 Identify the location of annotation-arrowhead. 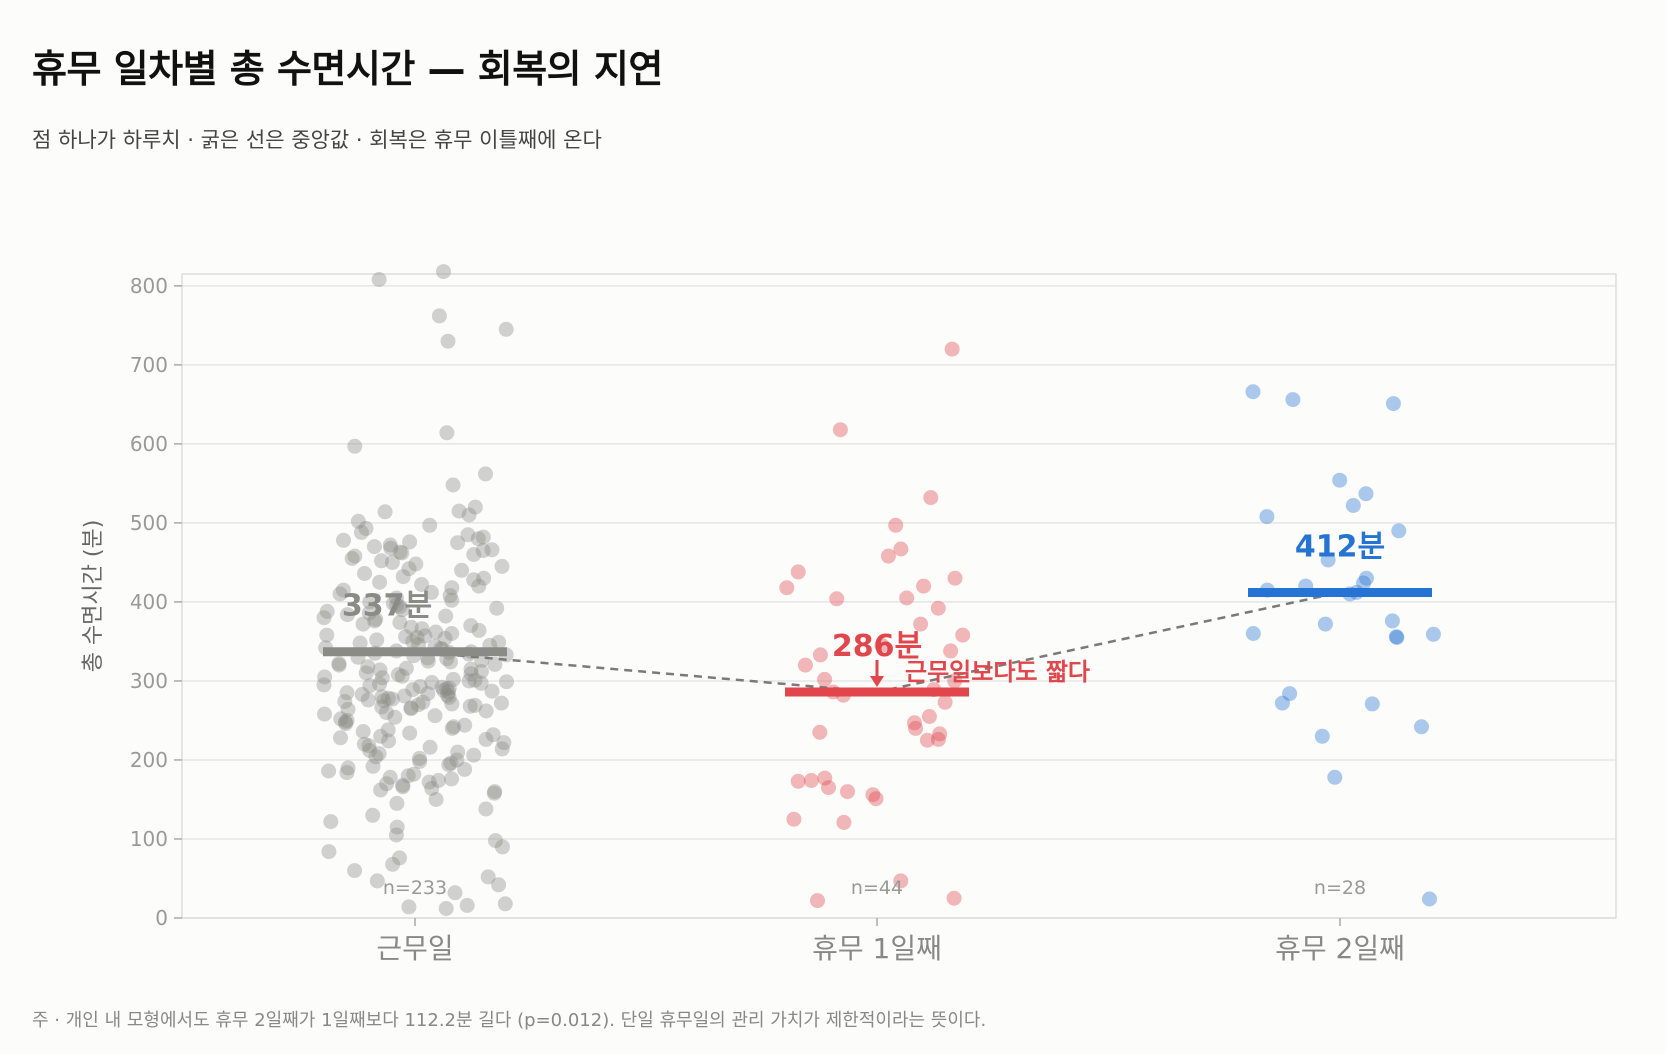
(877, 682).